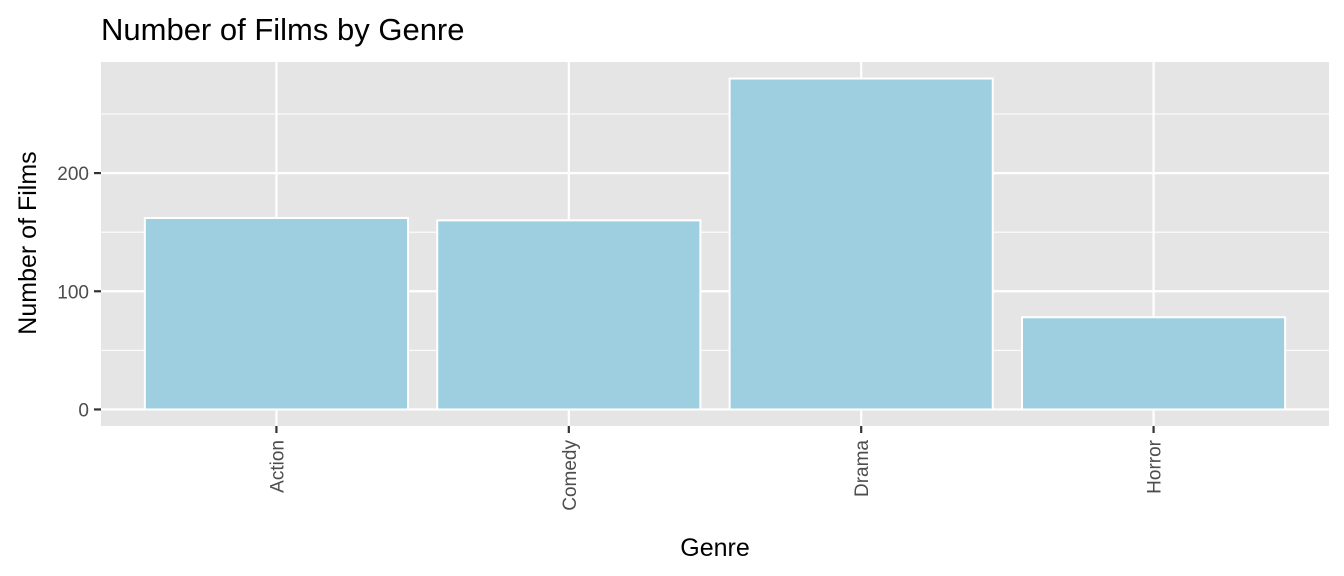 The image size is (1344, 576). What do you see at coordinates (862, 468) in the screenshot?
I see `x-tick-label: Drama` at bounding box center [862, 468].